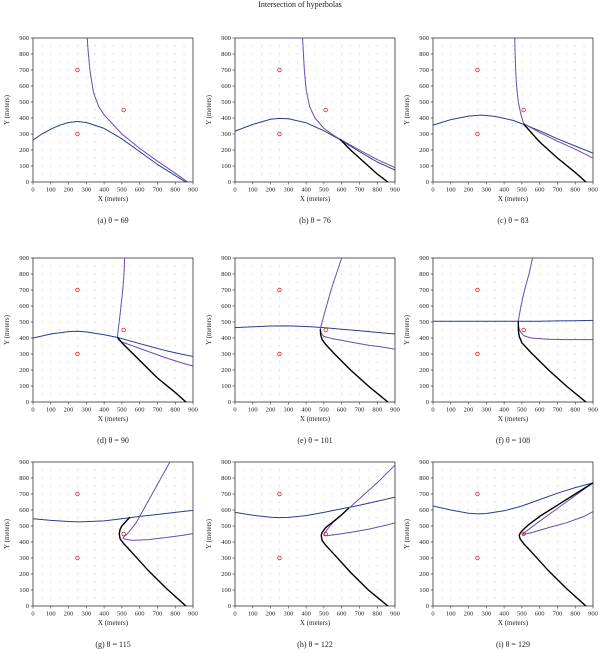 This screenshot has width=600, height=667. Describe the element at coordinates (86, 190) in the screenshot. I see `x-tick-label: 300` at that location.